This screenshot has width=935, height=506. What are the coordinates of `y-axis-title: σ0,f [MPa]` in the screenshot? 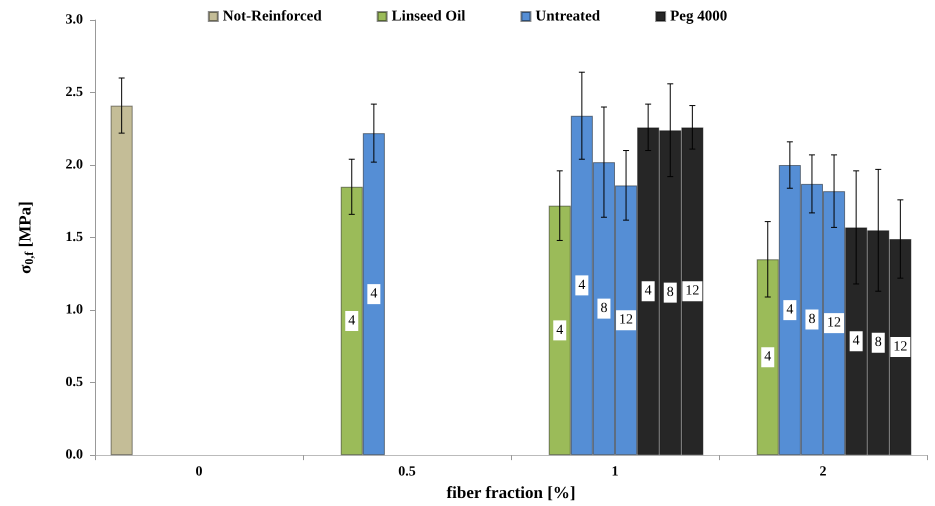 It's located at (26, 237).